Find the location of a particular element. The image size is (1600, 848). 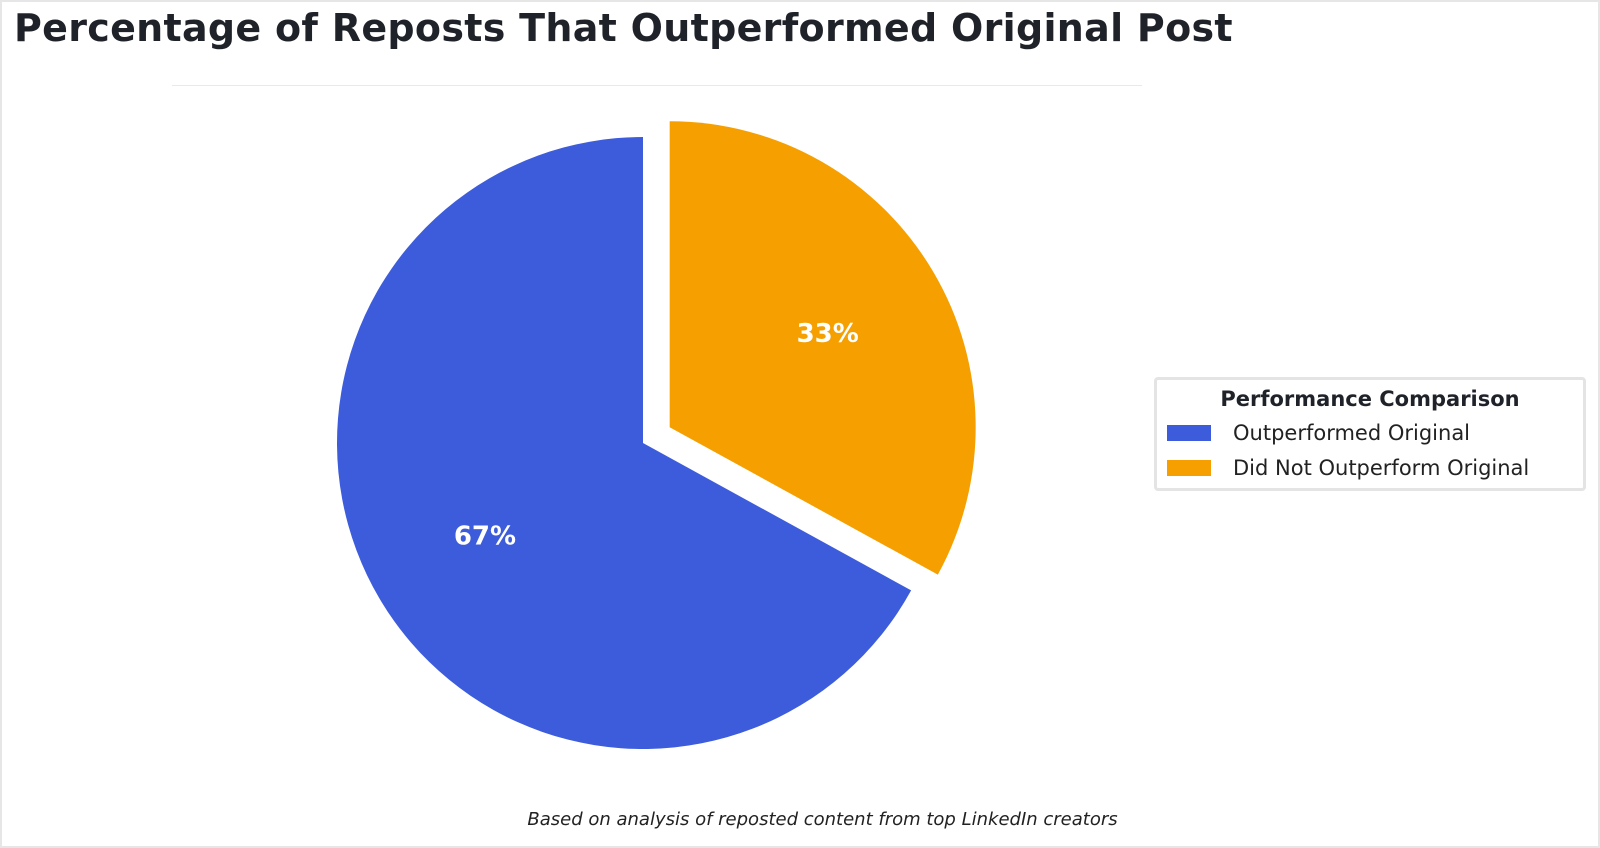

legend-swatch-did-not-outperform is located at coordinates (1189, 468).